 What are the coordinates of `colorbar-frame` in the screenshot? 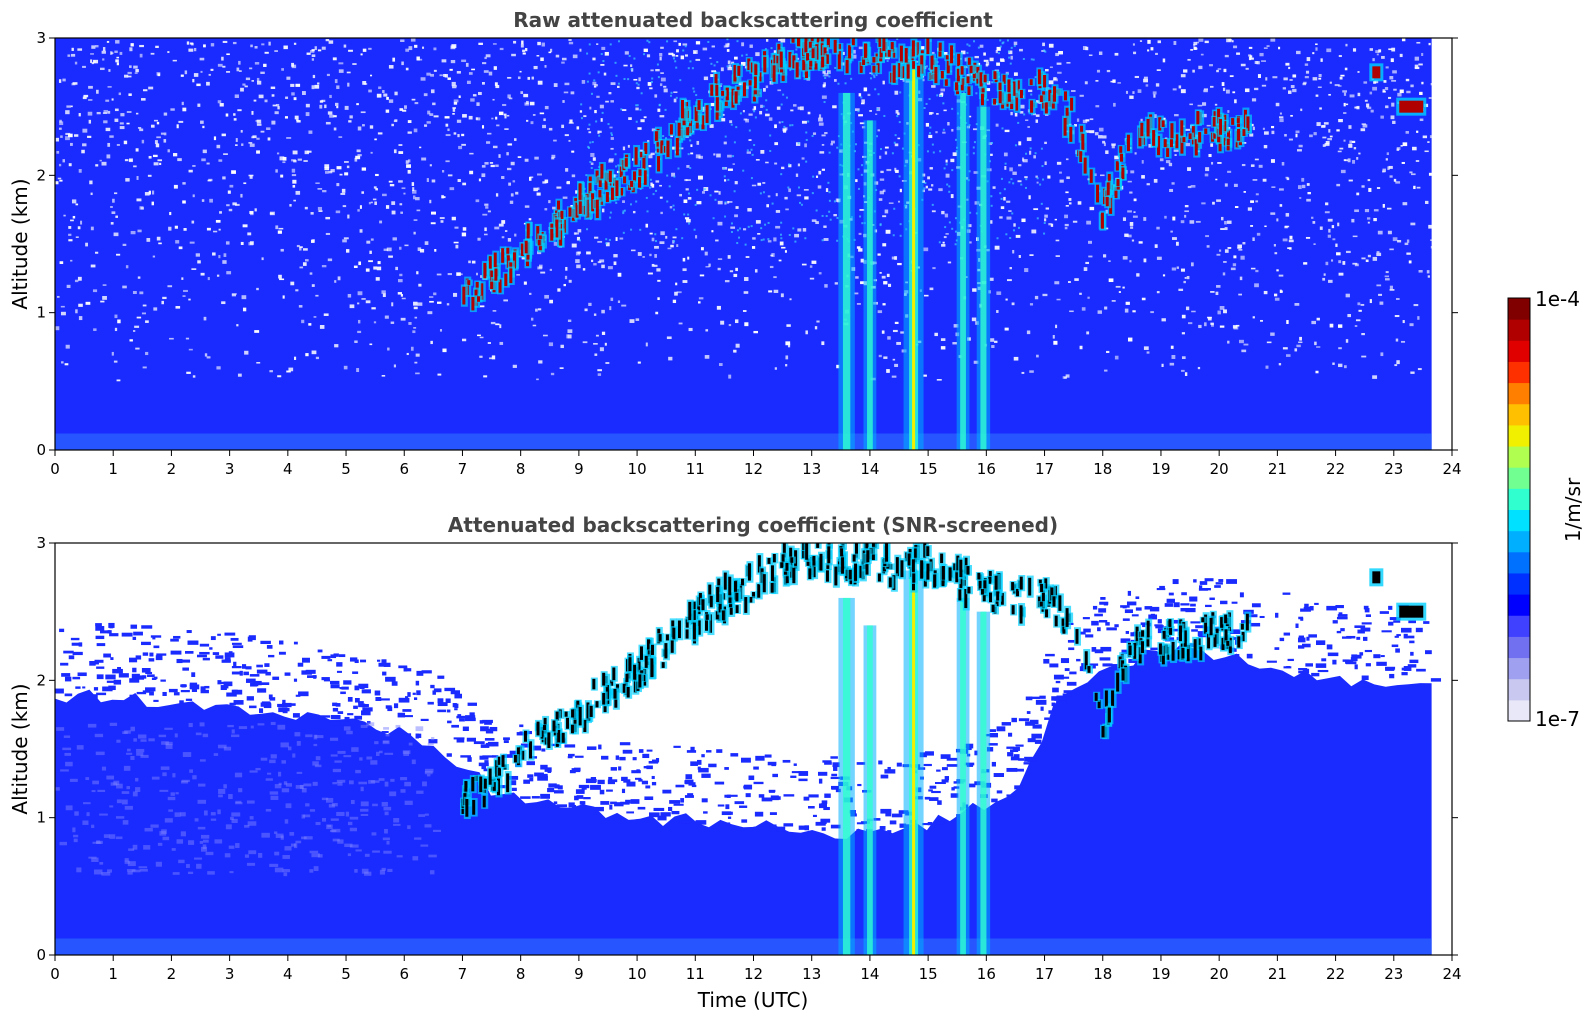 It's located at (1519, 509).